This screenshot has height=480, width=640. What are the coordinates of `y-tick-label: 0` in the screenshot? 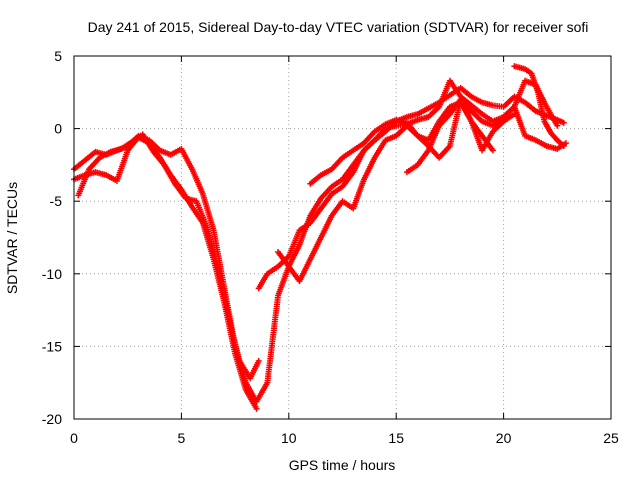 It's located at (58, 129).